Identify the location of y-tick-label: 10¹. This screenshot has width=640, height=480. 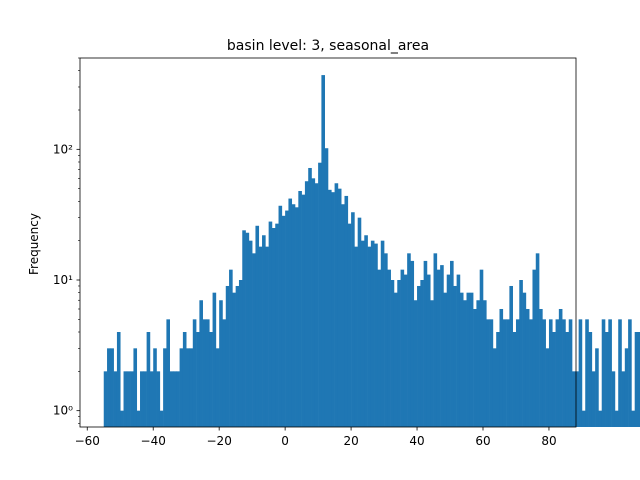
(63, 280).